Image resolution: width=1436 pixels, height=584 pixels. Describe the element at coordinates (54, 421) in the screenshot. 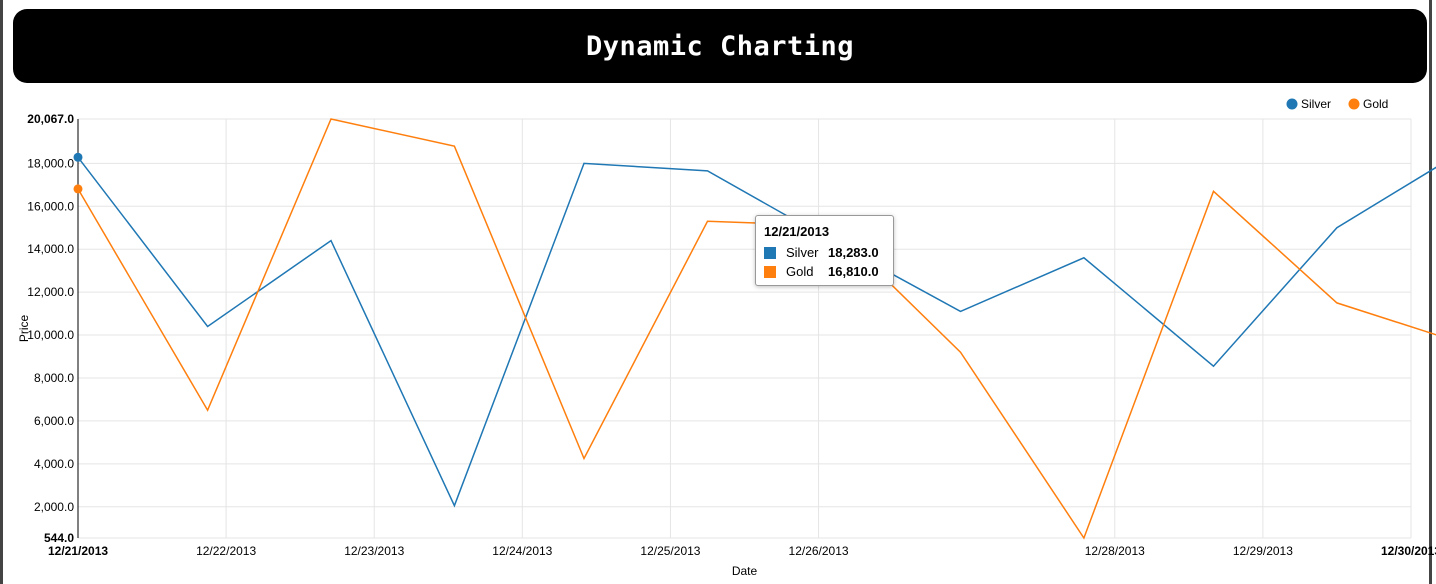

I see `y-tick-label: 6,000.0` at that location.